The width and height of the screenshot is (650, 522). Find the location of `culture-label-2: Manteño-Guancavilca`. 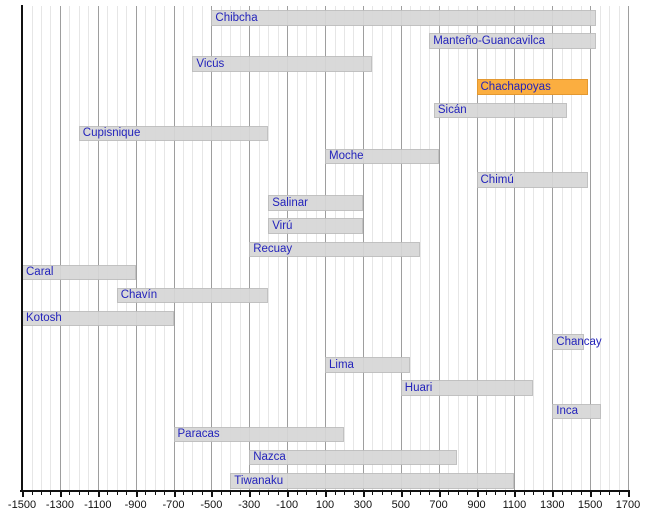

culture-label-2: Manteño-Guancavilca is located at coordinates (489, 40).